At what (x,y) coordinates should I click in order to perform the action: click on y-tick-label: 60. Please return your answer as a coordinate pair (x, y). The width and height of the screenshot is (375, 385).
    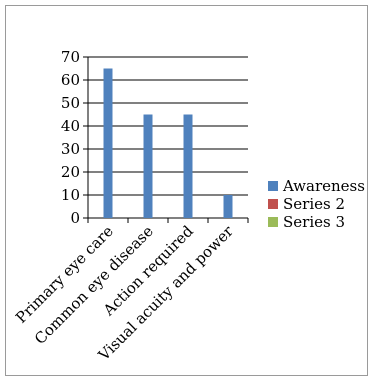
    Looking at the image, I should click on (70, 80).